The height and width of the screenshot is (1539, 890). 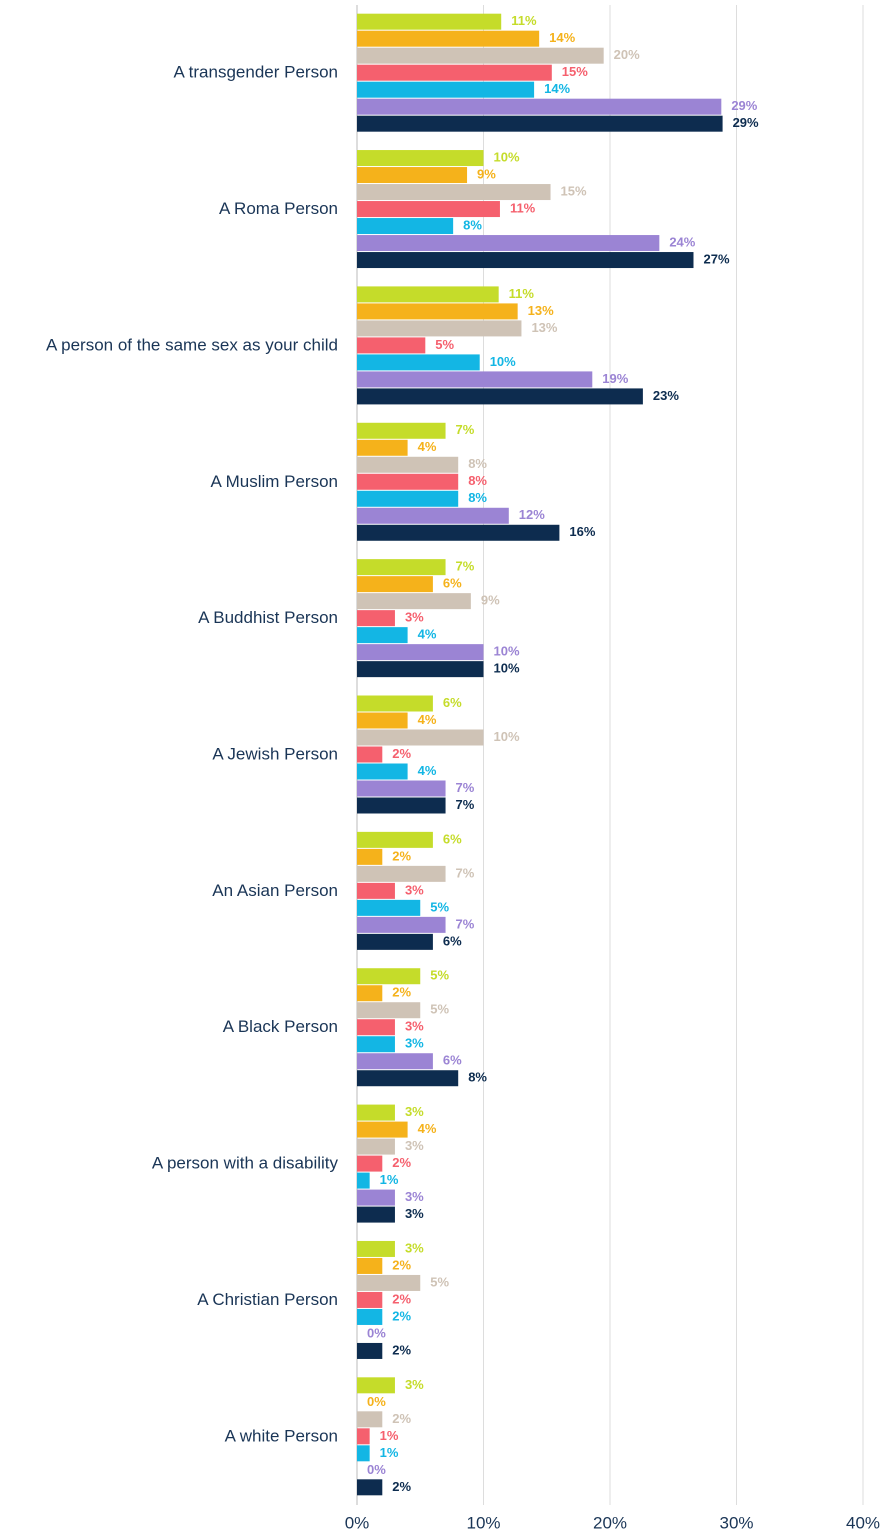 What do you see at coordinates (357, 1522) in the screenshot?
I see `x-tick-label: 0%` at bounding box center [357, 1522].